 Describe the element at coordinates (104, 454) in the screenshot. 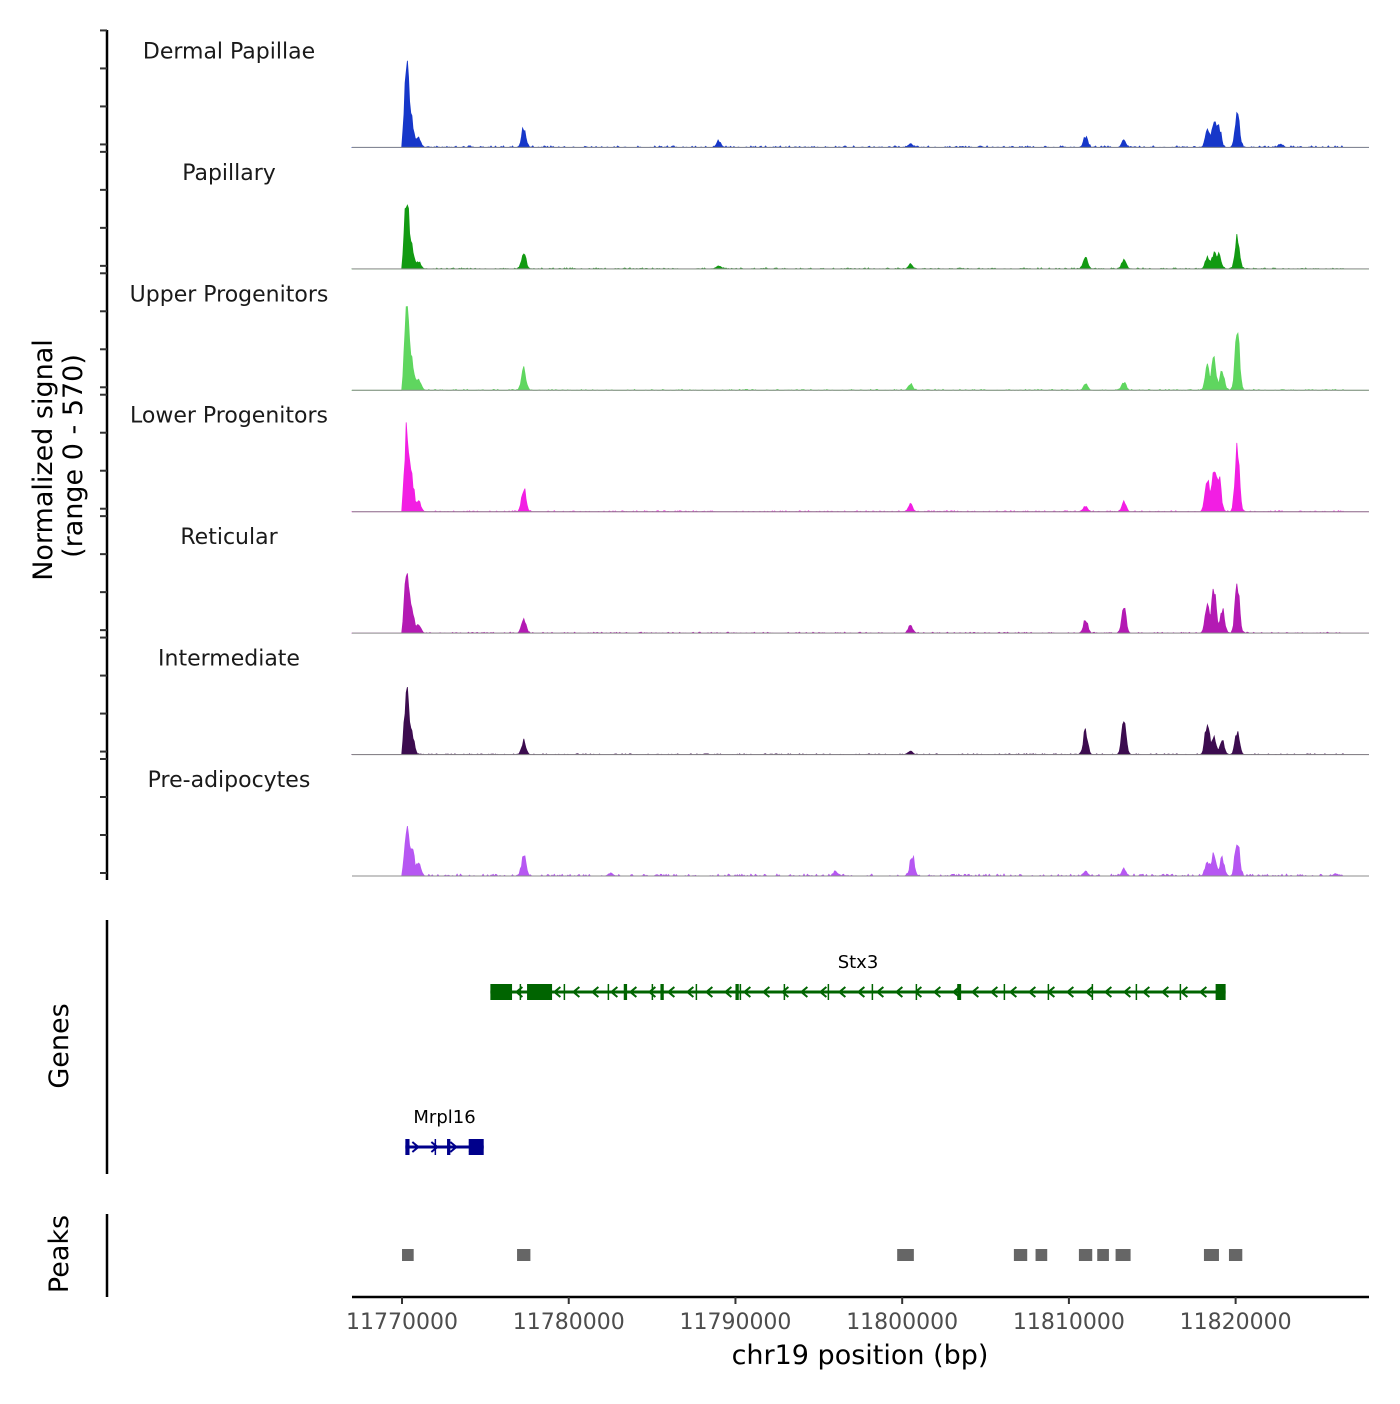

I see `signal-axis` at that location.